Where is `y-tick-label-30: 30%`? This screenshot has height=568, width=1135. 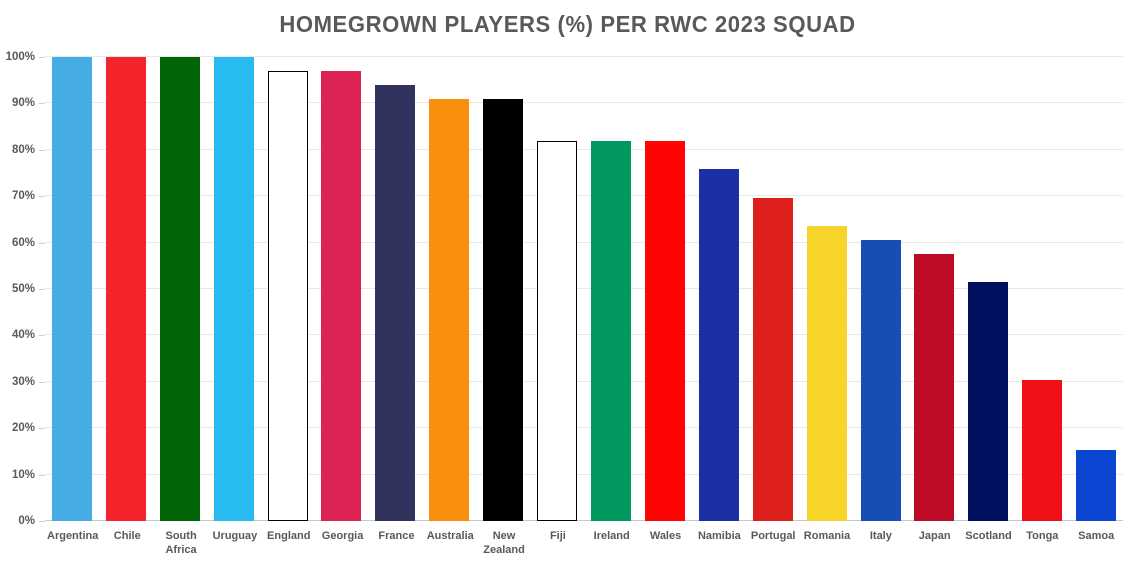
y-tick-label-30: 30% is located at coordinates (23, 381).